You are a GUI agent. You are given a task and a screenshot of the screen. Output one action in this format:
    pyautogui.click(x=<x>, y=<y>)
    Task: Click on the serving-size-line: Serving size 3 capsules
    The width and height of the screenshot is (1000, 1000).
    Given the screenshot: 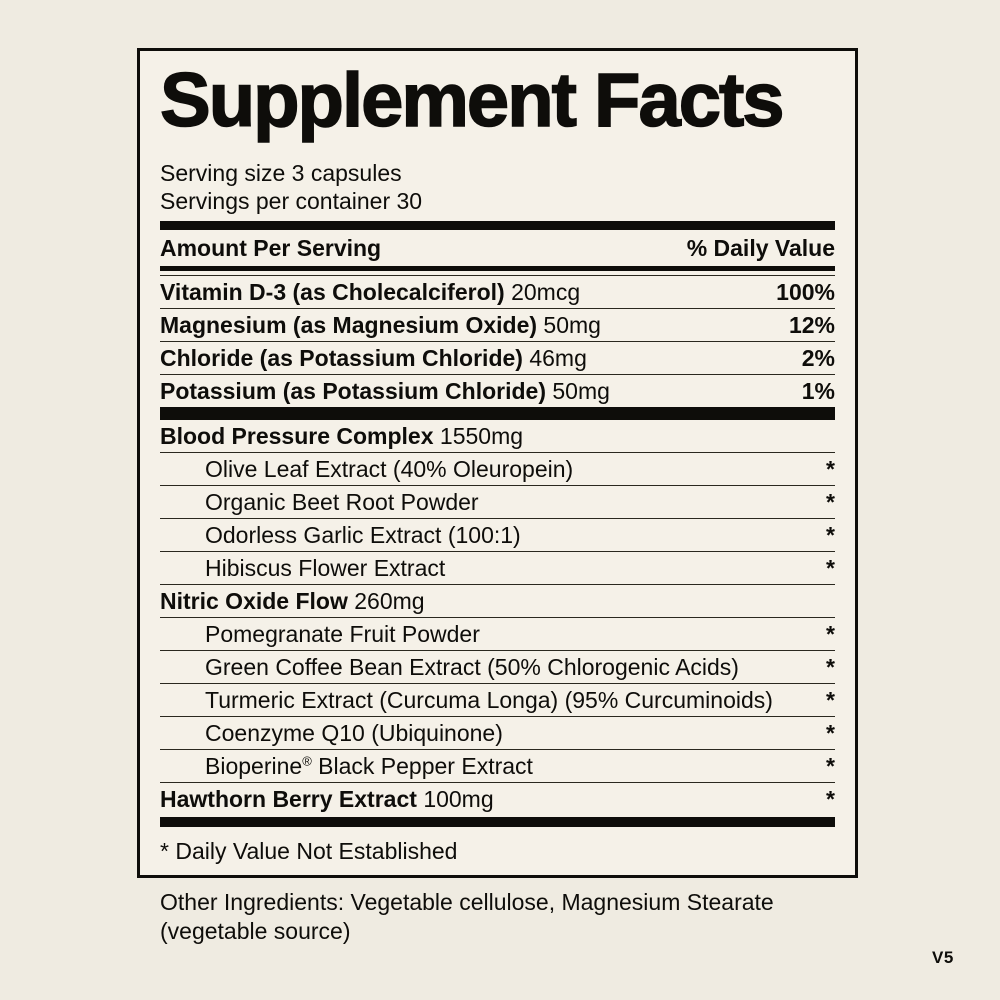 What is the action you would take?
    pyautogui.click(x=281, y=173)
    